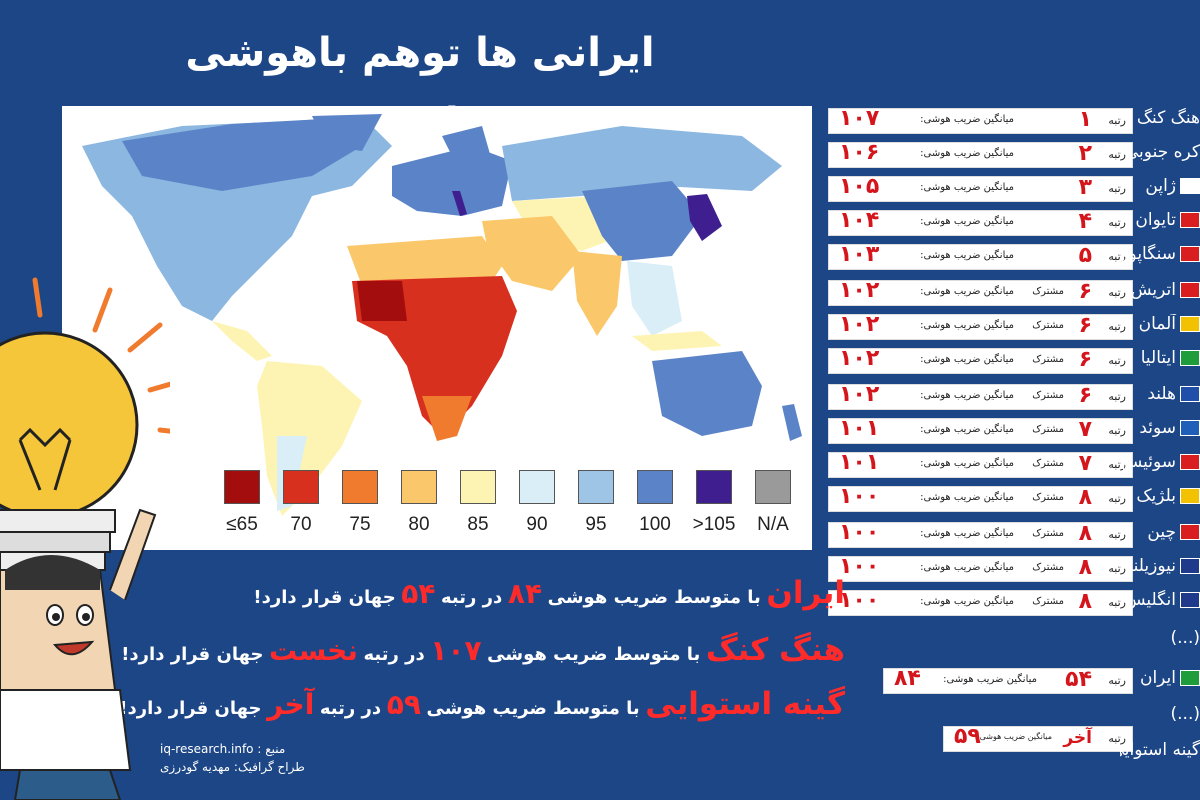 Image resolution: width=1200 pixels, height=800 pixels. What do you see at coordinates (1160, 398) in the screenshot?
I see `country-name: هلند` at bounding box center [1160, 398].